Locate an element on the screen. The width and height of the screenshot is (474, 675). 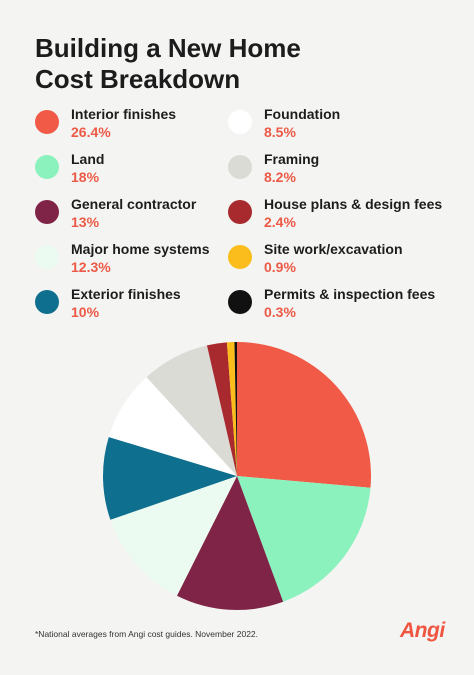
legend-label: House plans & design fees is located at coordinates (353, 204).